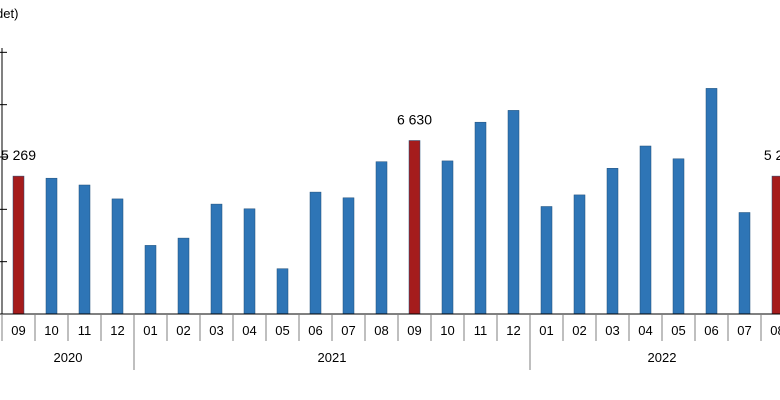 Image resolution: width=780 pixels, height=400 pixels. Describe the element at coordinates (332, 357) in the screenshot. I see `year-label: 2021` at that location.